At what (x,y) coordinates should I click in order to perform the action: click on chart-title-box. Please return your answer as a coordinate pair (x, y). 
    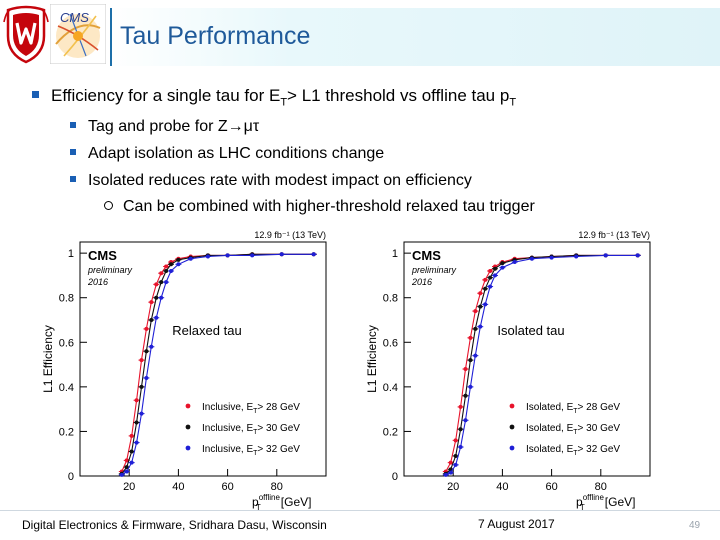
    Looking at the image, I should click on (203, 330).